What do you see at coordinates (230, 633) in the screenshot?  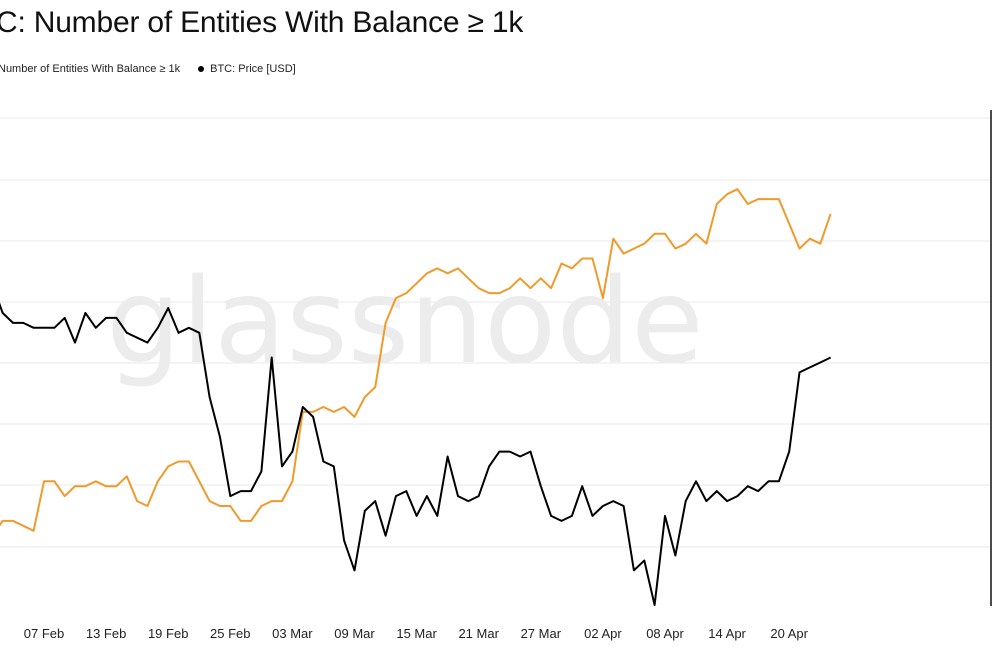 I see `x-tick-label: 25 Feb` at bounding box center [230, 633].